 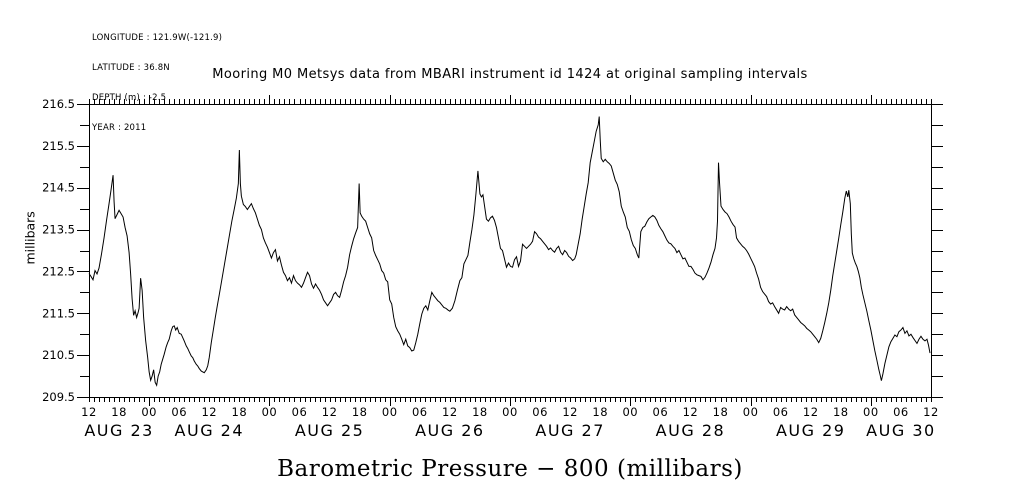 I want to click on metadata-latitude: LATITUDE : 36.8N, so click(x=131, y=68).